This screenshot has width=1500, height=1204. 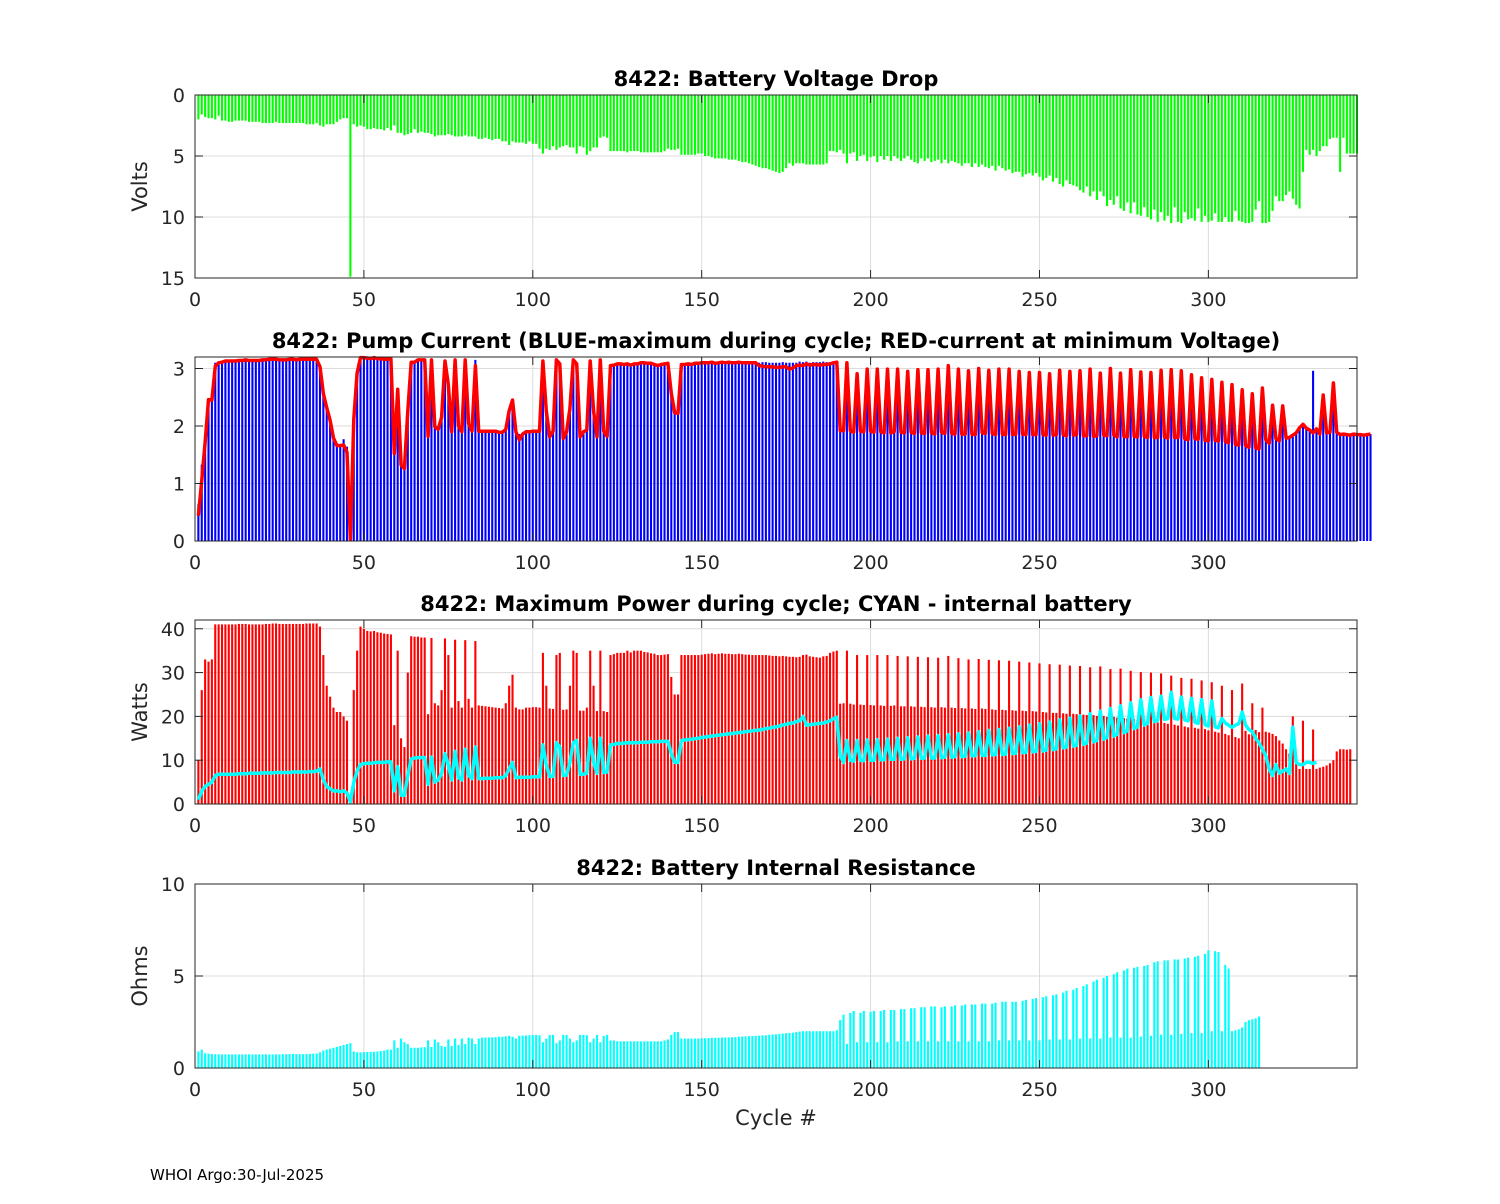 What do you see at coordinates (870, 826) in the screenshot?
I see `x-tick-label: 200` at bounding box center [870, 826].